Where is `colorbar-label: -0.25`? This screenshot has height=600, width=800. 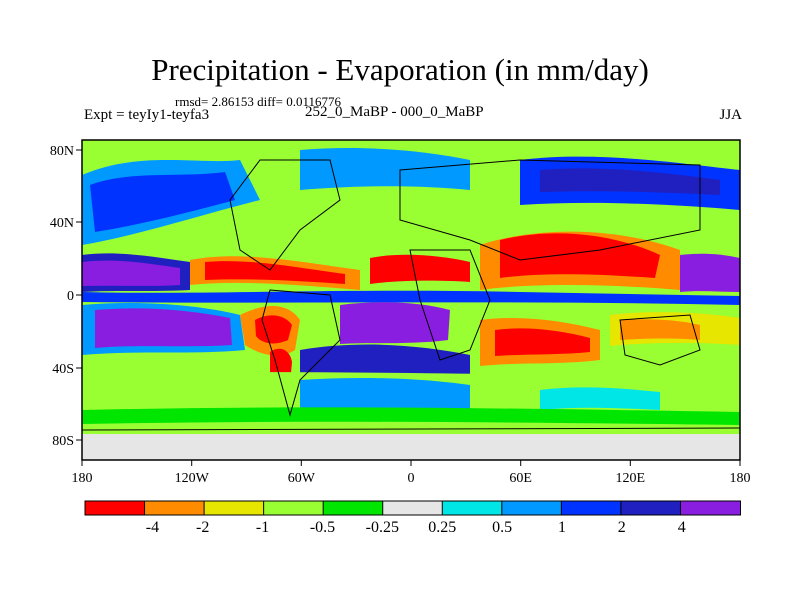 colorbar-label: -0.25 is located at coordinates (382, 527).